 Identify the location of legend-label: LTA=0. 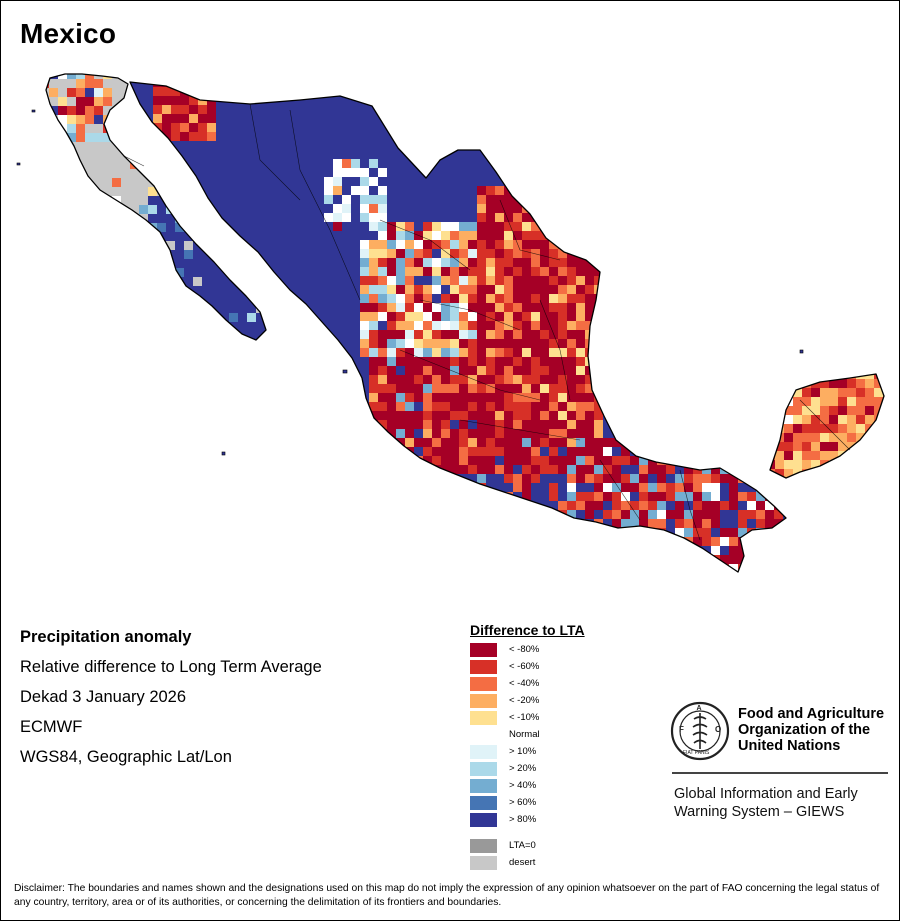
(522, 845).